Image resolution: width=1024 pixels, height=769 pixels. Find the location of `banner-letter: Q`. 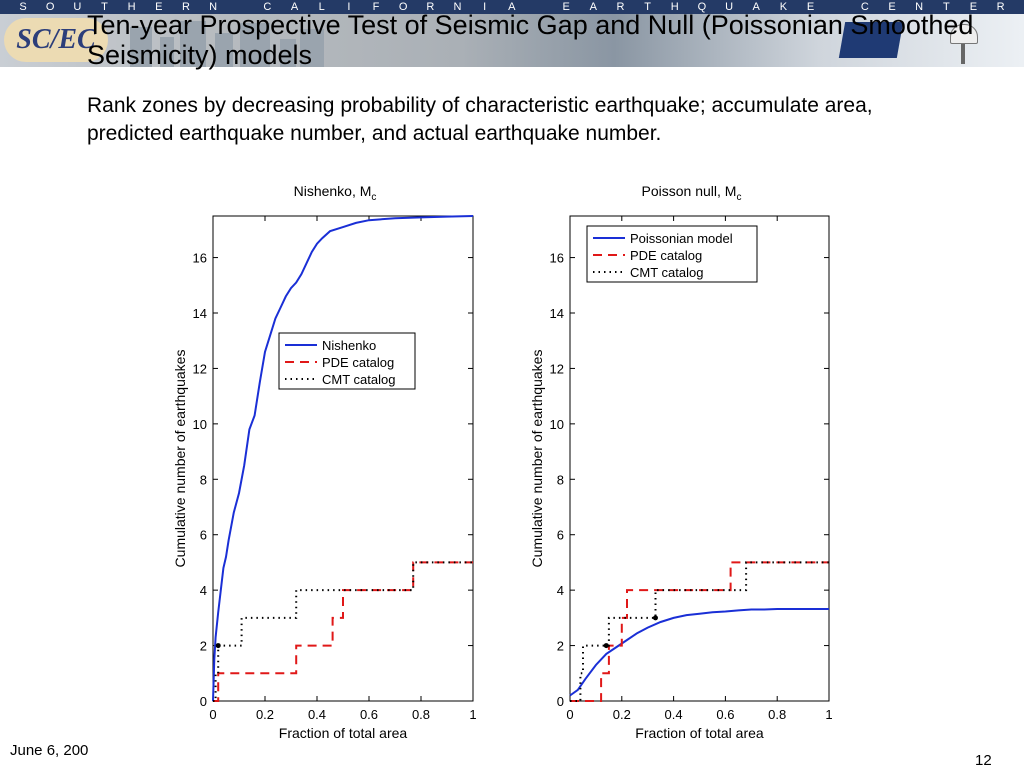

banner-letter: Q is located at coordinates (702, 7).